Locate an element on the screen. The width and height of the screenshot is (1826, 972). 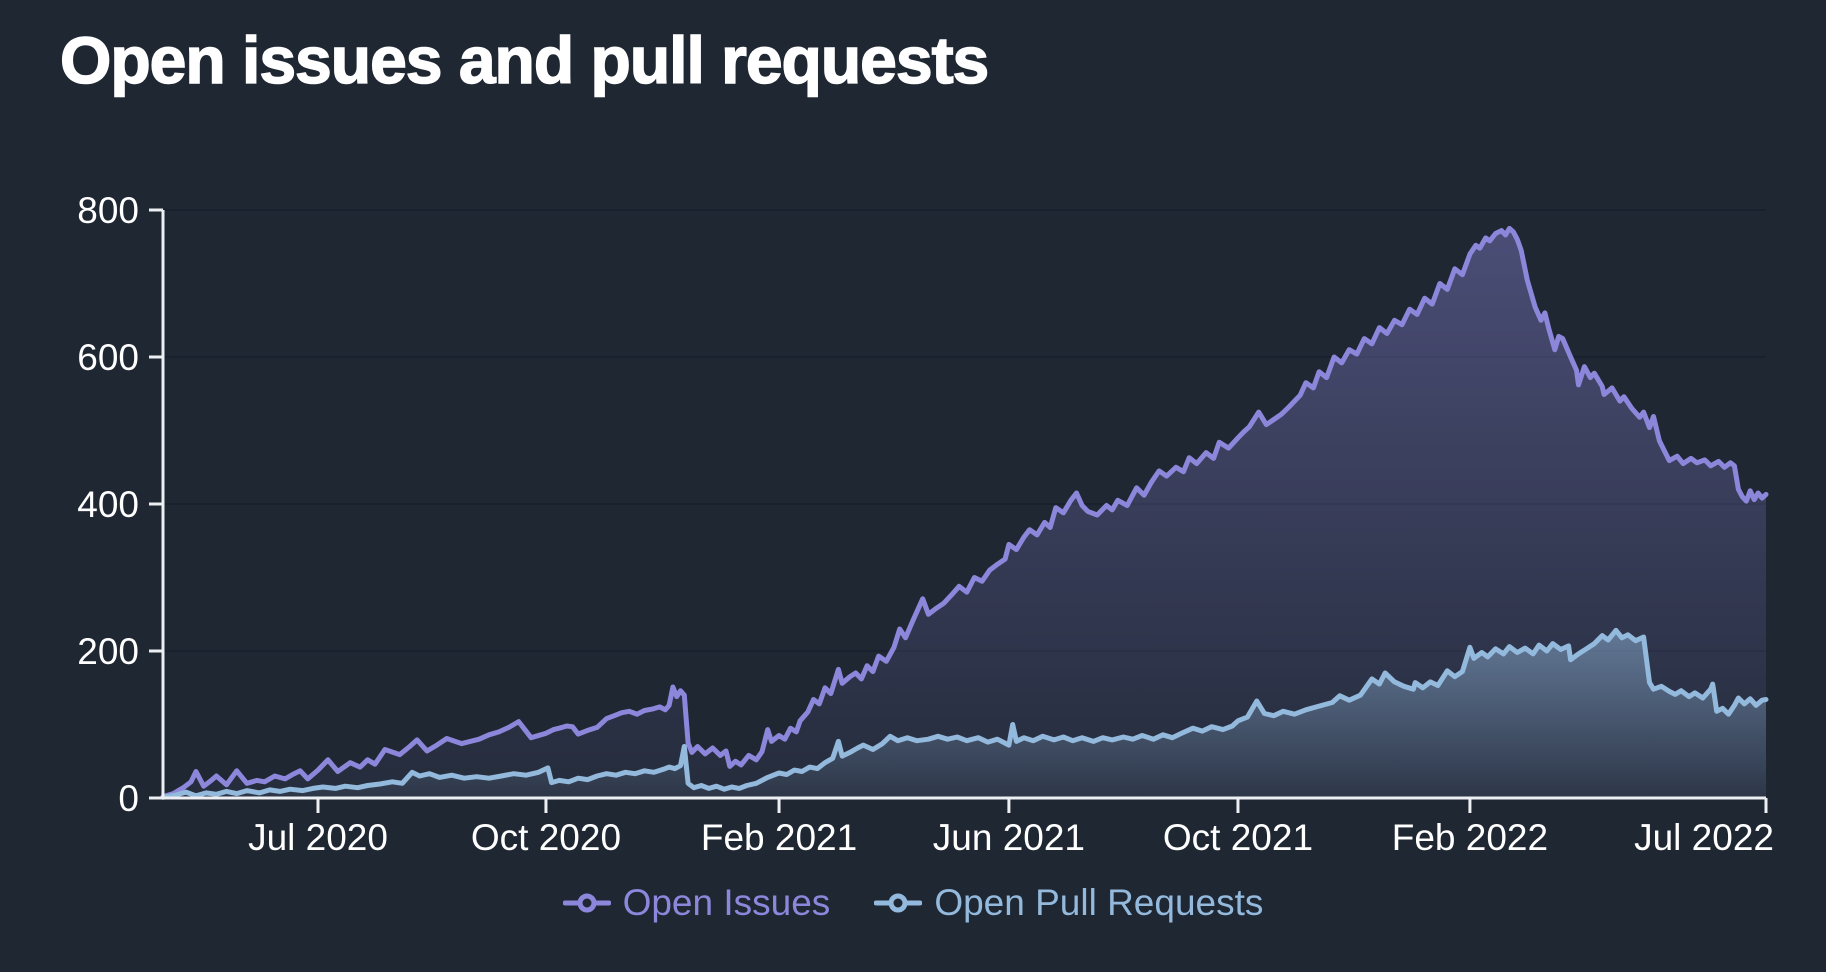
legend-item-open-pull-requests: Open Pull Requests is located at coordinates (1068, 903).